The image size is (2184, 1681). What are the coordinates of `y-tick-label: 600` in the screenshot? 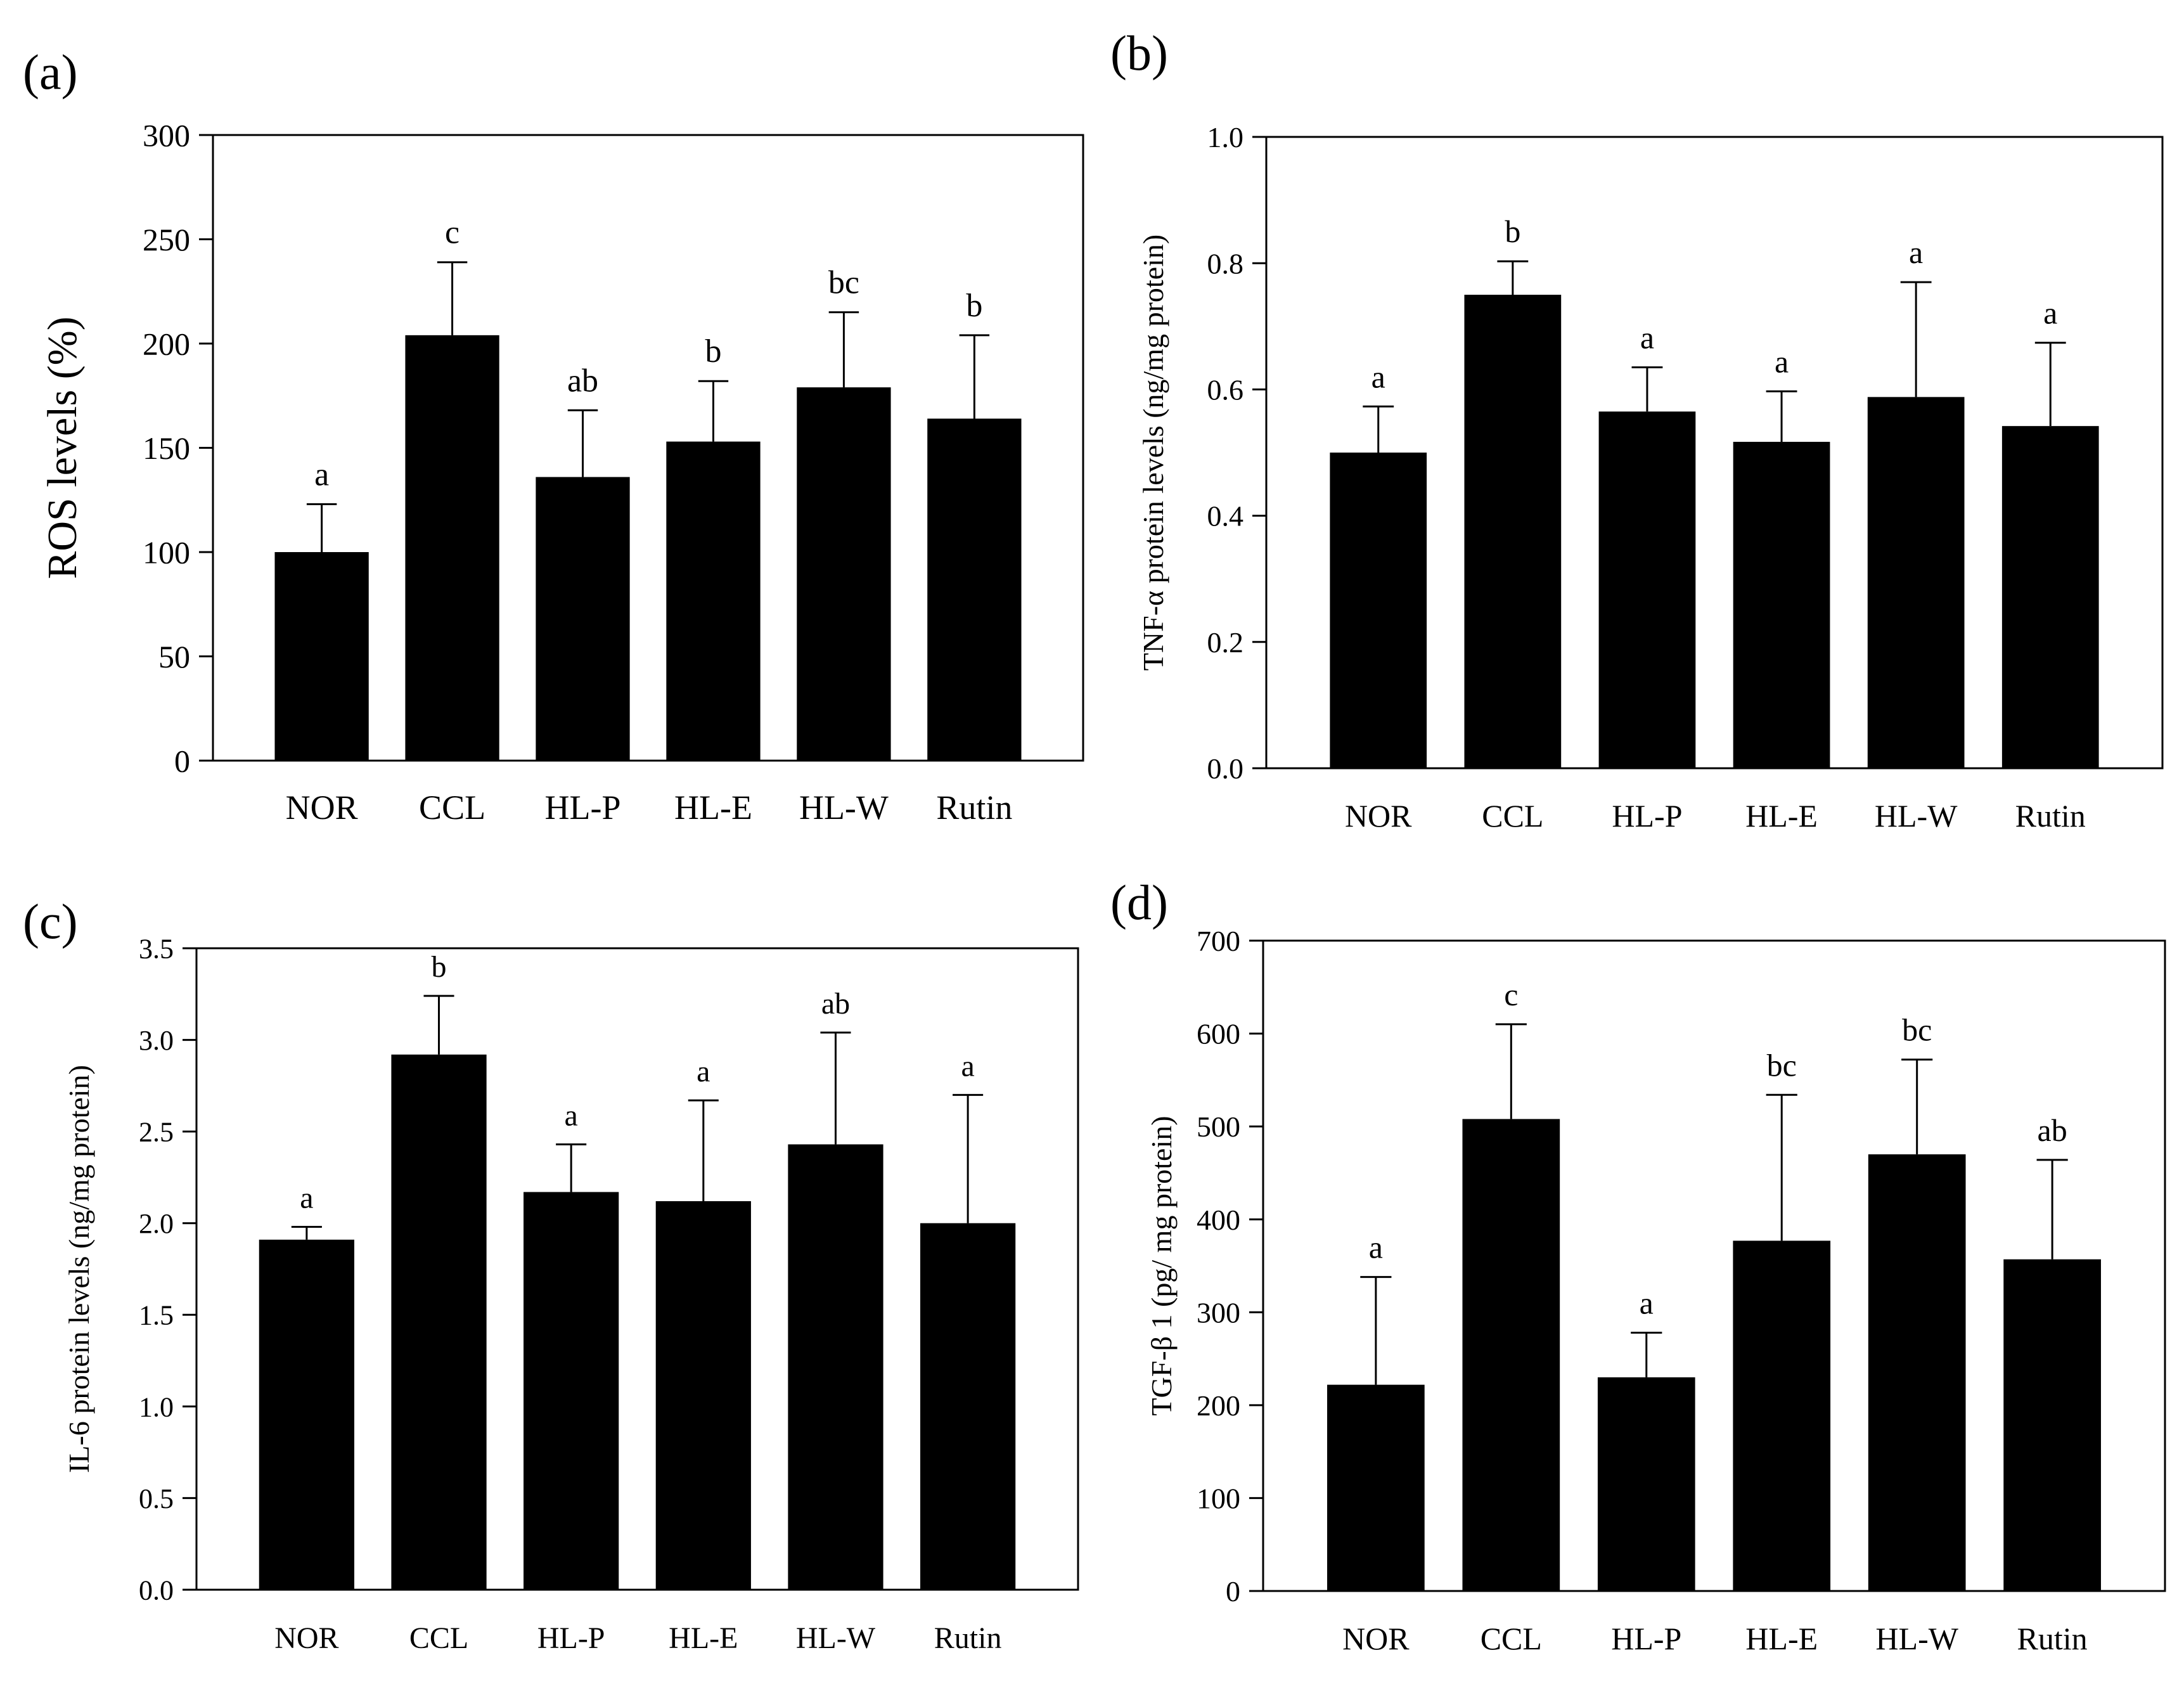 It's located at (1218, 1034).